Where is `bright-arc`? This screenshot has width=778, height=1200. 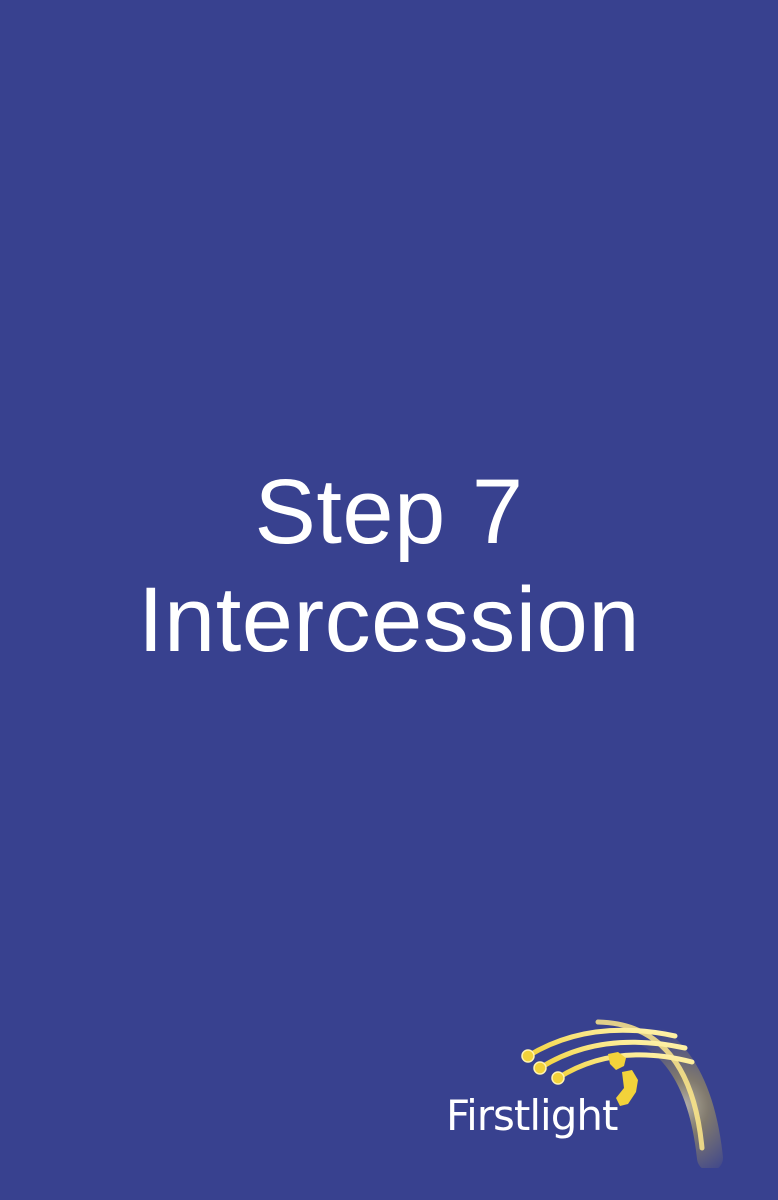
bright-arc is located at coordinates (650, 1085).